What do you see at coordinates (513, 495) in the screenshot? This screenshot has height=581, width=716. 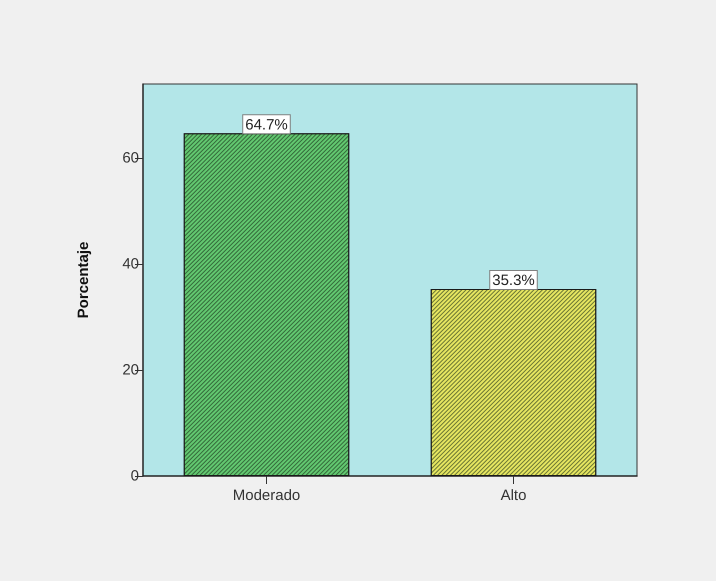 I see `x-tick-label: Alto` at bounding box center [513, 495].